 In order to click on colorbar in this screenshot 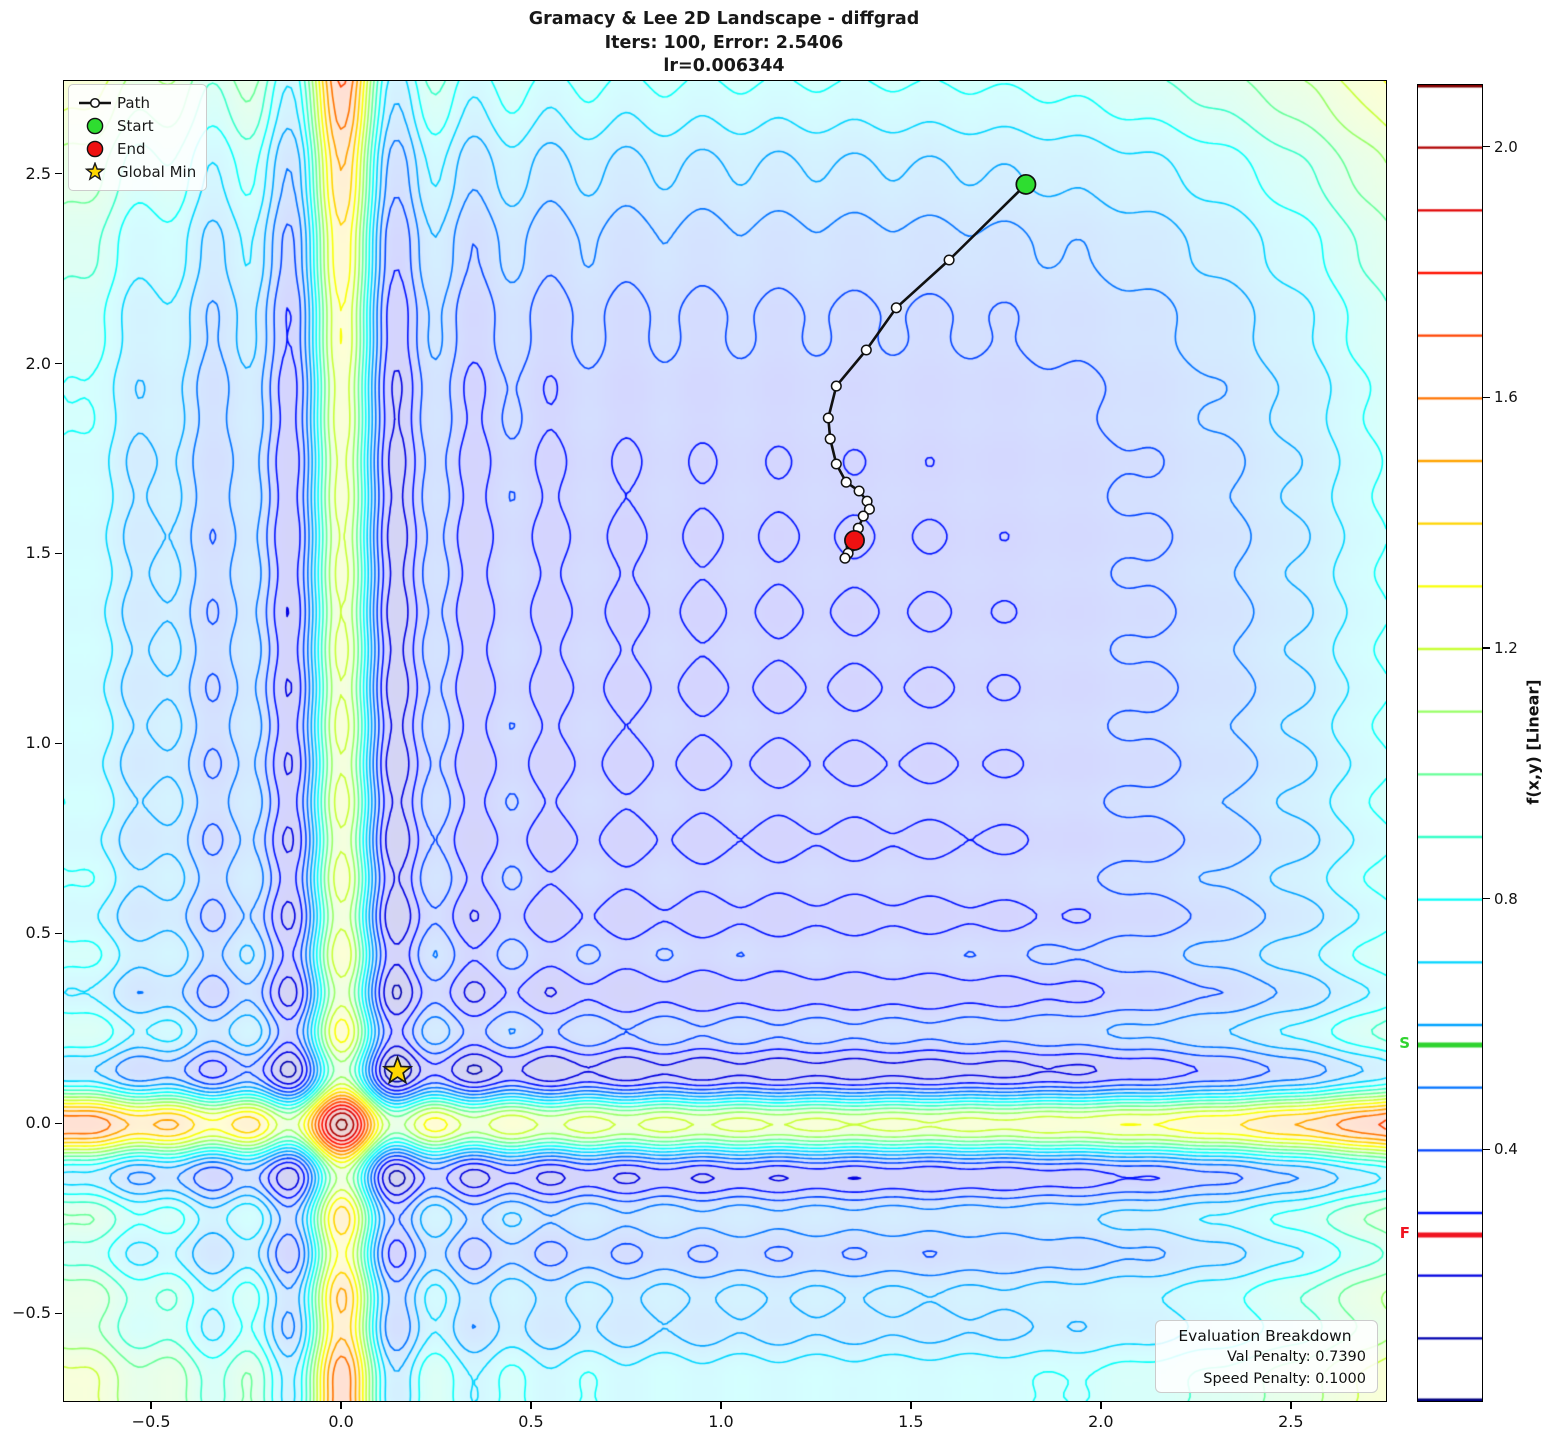, I will do `click(1450, 743)`.